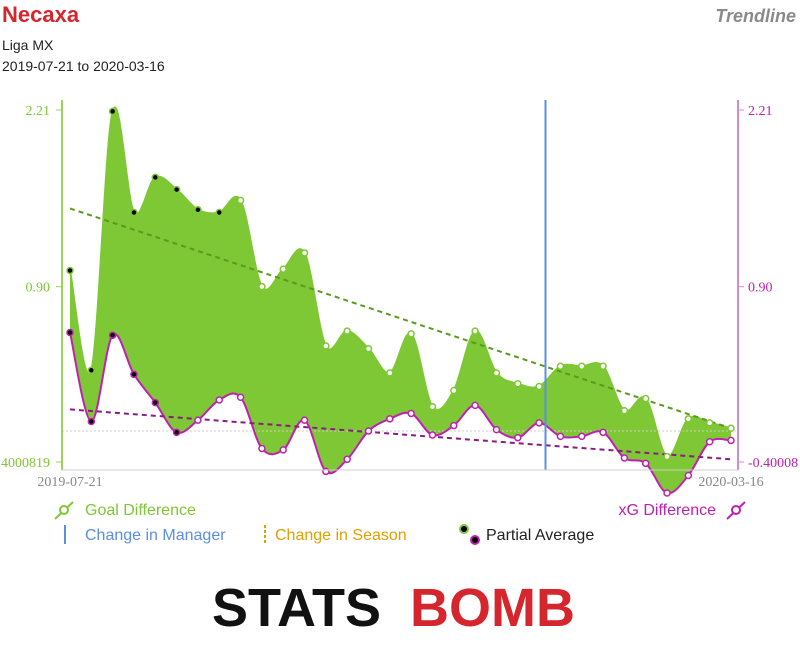 The width and height of the screenshot is (800, 650). I want to click on legend-partial-average: Partial Average, so click(540, 535).